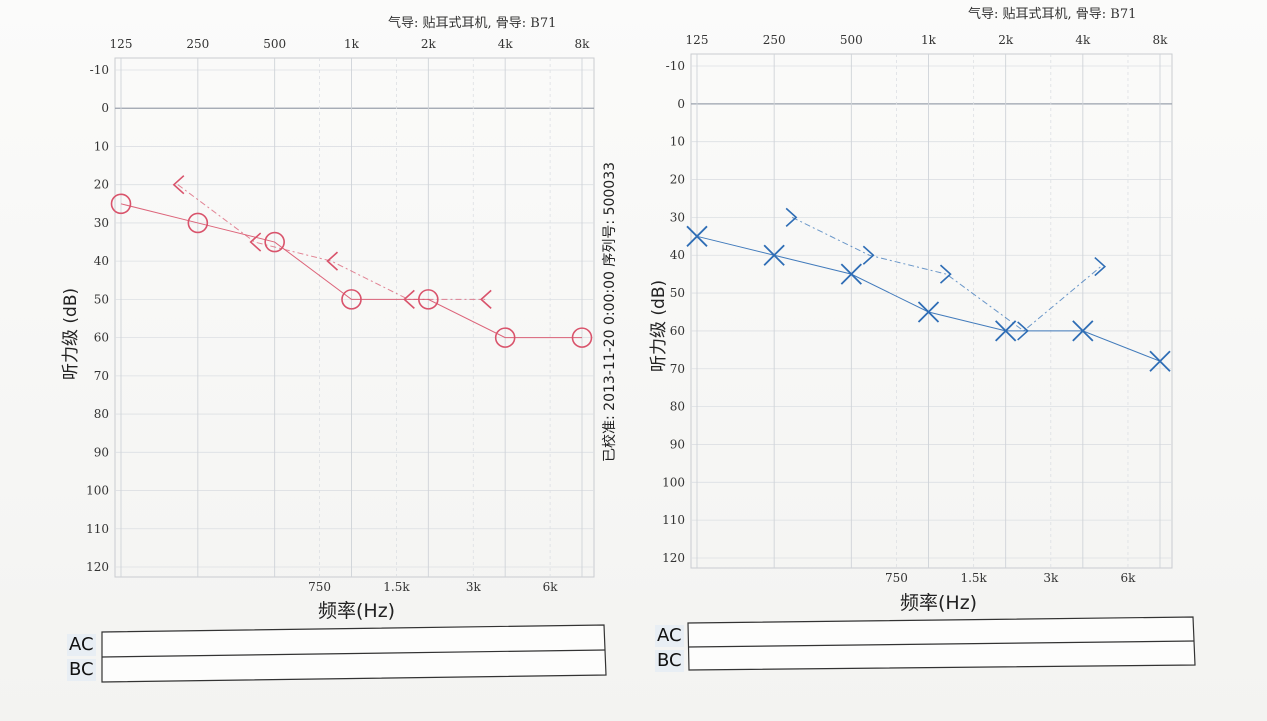 This screenshot has width=1267, height=721. I want to click on right-chart-title: 气导: 贴耳式耳机, 骨导: B71, so click(1052, 14).